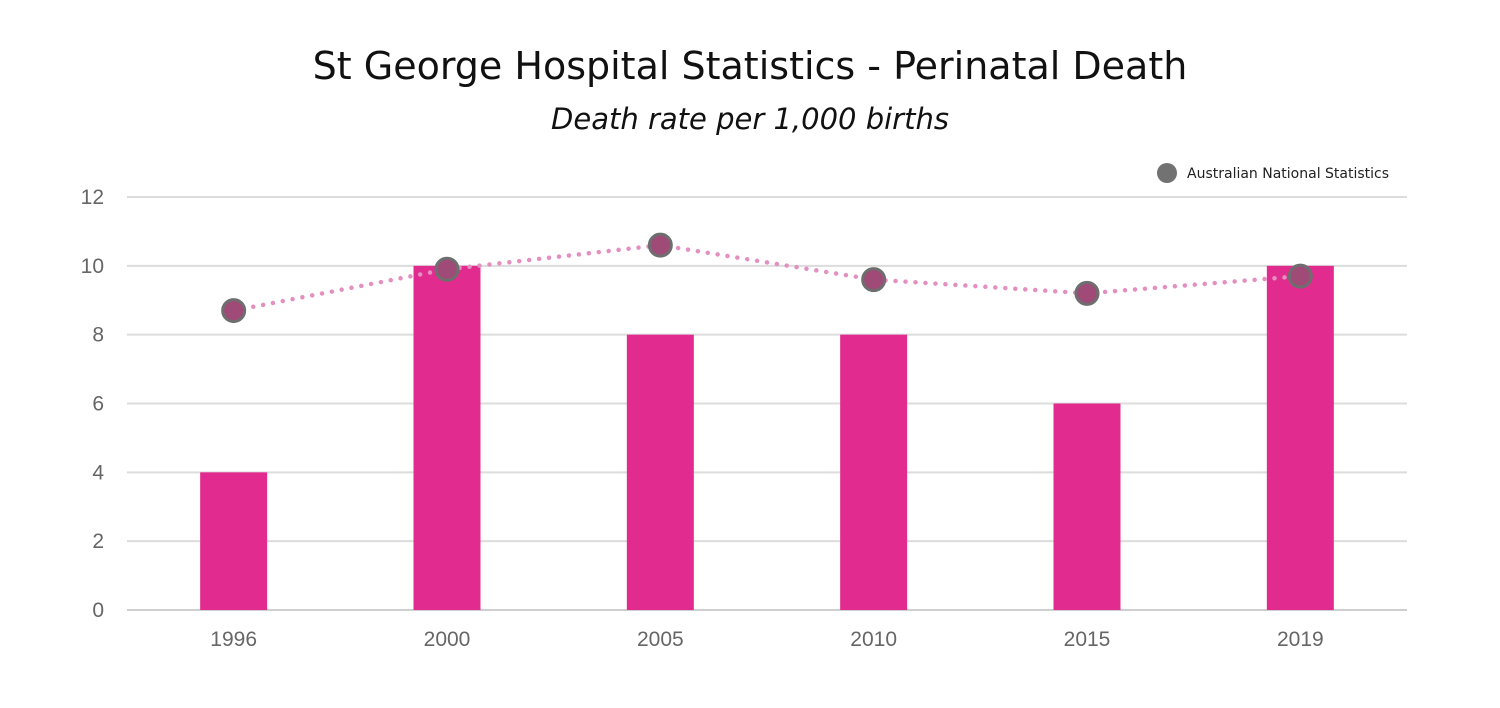  Describe the element at coordinates (98, 335) in the screenshot. I see `y-tick-label: 8` at that location.